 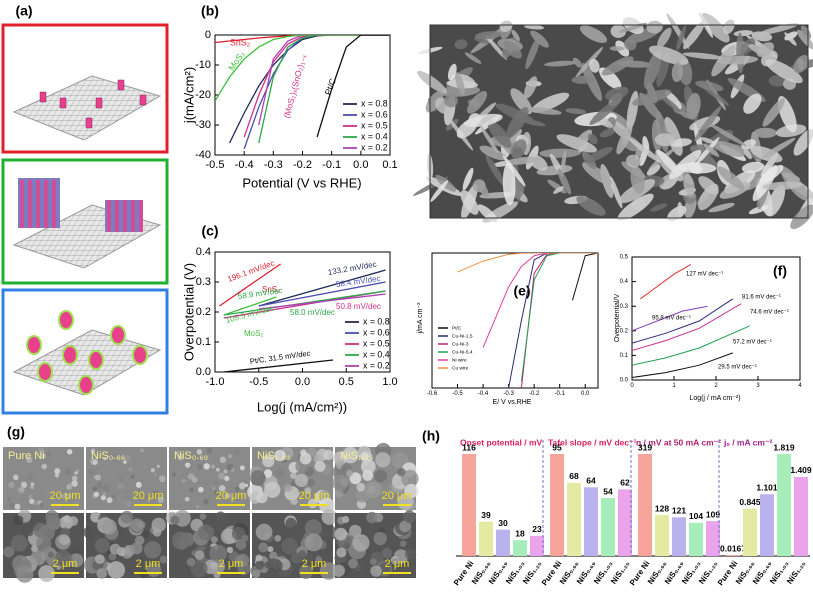 What do you see at coordinates (462, 352) in the screenshot?
I see `legend-label: Cu-Ni-5.4` at bounding box center [462, 352].